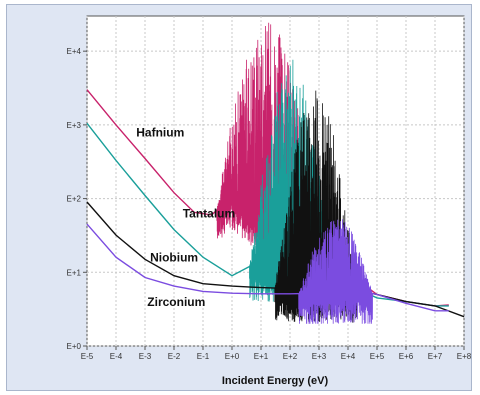 This screenshot has width=480, height=395. Describe the element at coordinates (74, 346) in the screenshot. I see `y-tick-label: E+0` at that location.